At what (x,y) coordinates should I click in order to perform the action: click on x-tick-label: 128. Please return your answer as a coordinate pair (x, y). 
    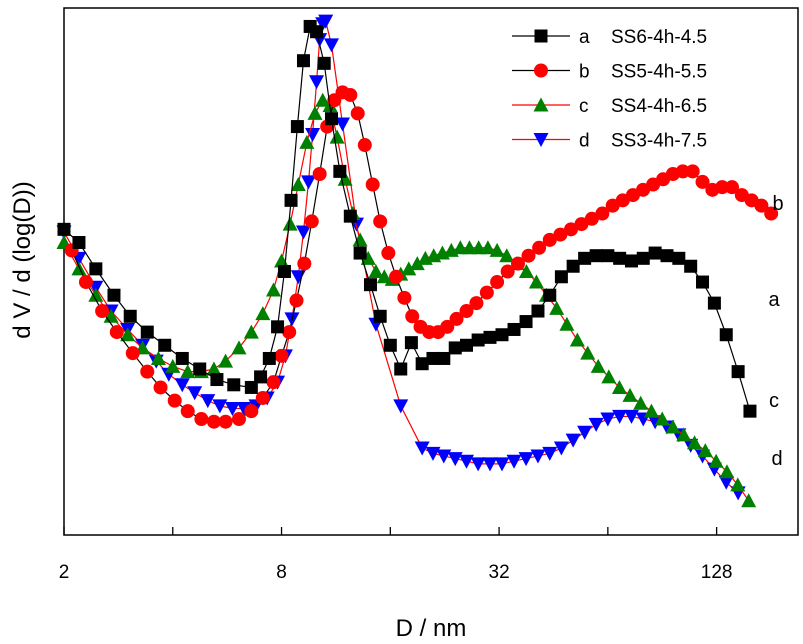
    Looking at the image, I should click on (717, 572).